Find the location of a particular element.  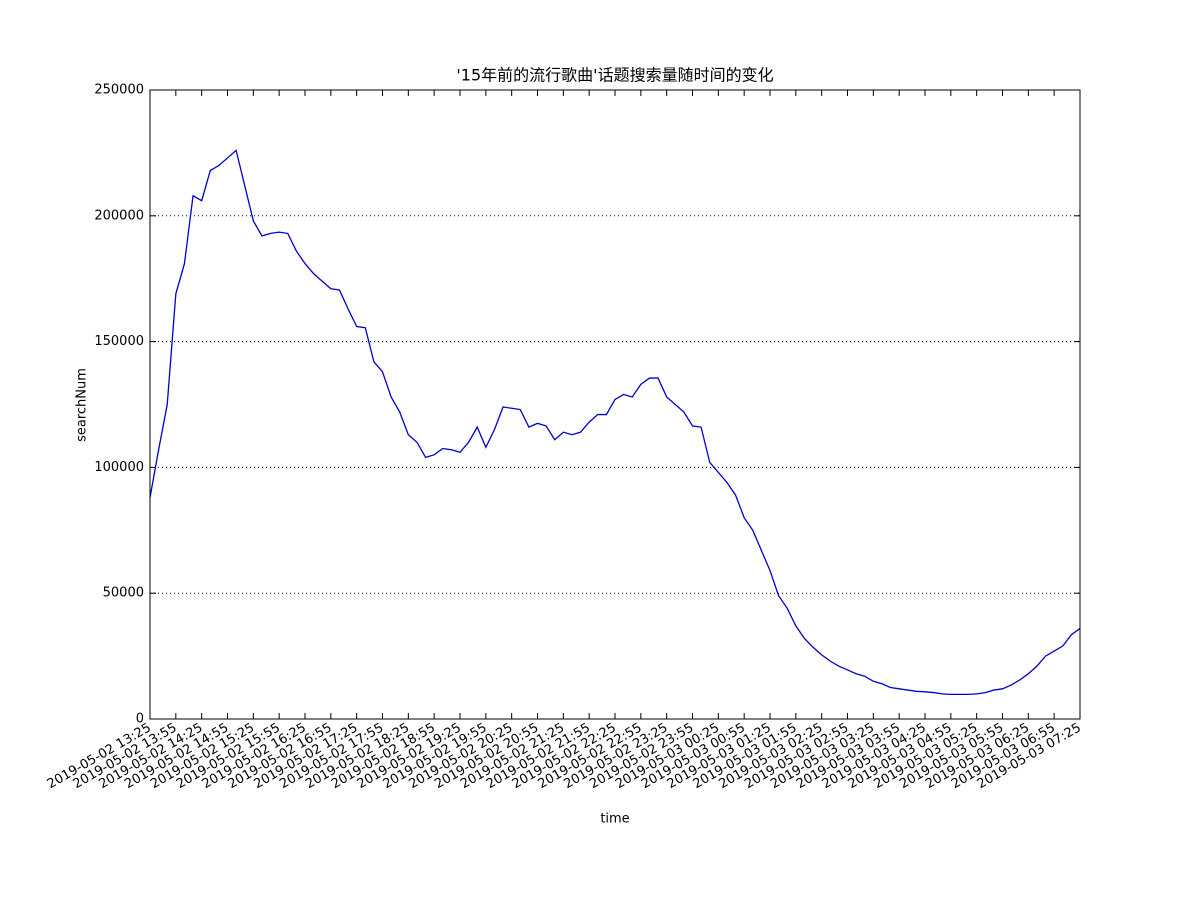

chart-title: '15年前的流行歌曲'话题搜索量随时间的变化 is located at coordinates (614, 75).